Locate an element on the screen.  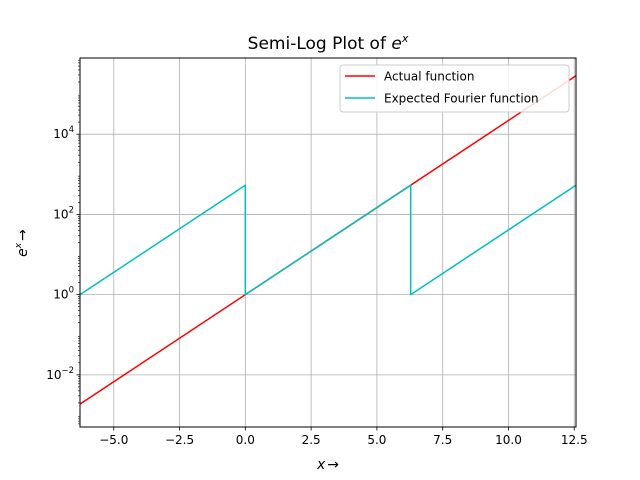
y-tick-label: 10⁰ is located at coordinates (63, 294).